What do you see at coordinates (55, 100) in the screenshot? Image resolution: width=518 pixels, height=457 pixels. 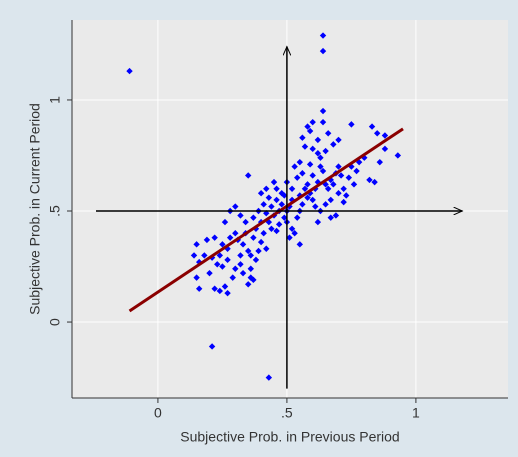 I see `y-tick-label: 1` at bounding box center [55, 100].